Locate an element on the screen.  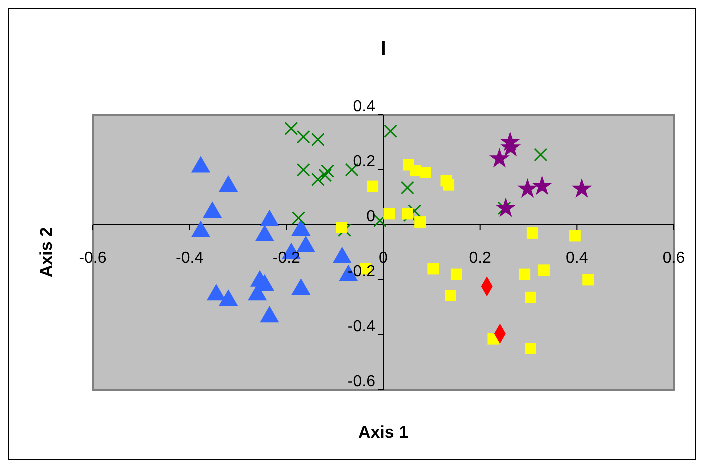
x-tick-label: -0.4 is located at coordinates (190, 258).